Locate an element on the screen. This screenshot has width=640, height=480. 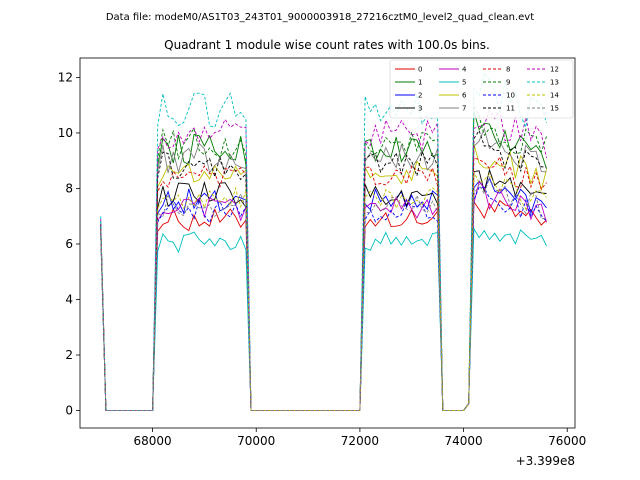
x-tick-label: 72000 is located at coordinates (360, 441).